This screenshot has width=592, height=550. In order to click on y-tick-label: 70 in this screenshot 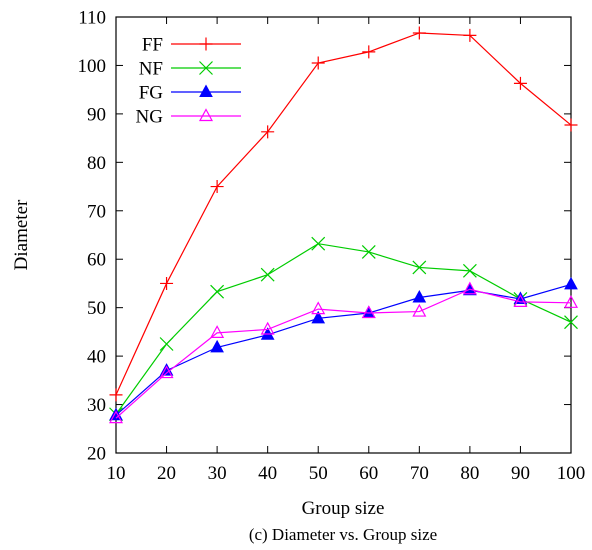, I will do `click(96, 211)`.